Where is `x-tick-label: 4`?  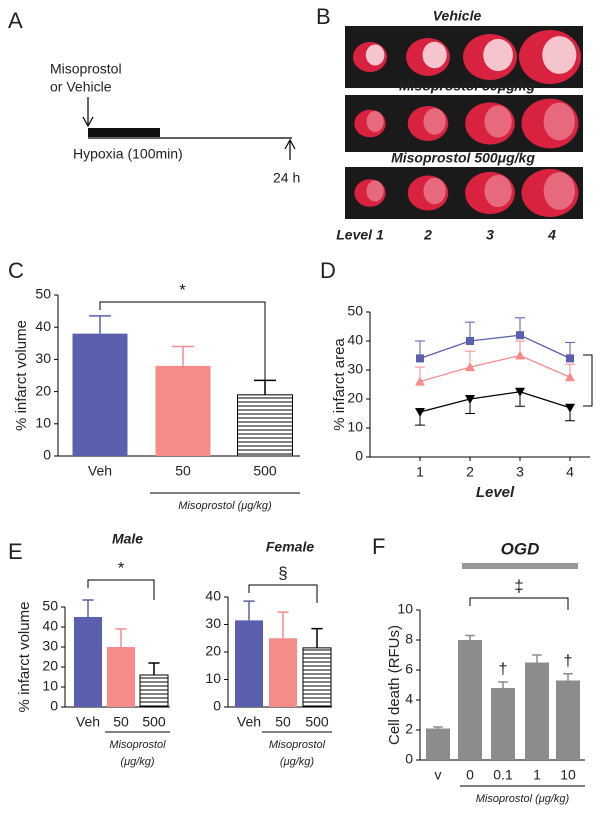 x-tick-label: 4 is located at coordinates (570, 472).